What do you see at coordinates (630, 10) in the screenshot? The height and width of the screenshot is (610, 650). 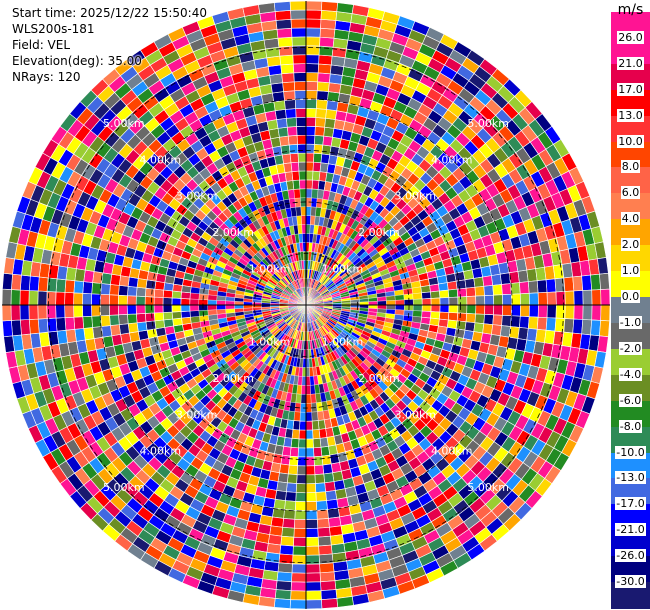 I see `colorbar-unit-label: m/s` at bounding box center [630, 10].